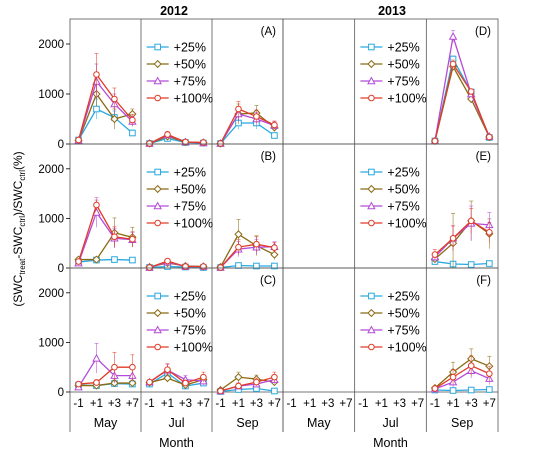 The height and width of the screenshot is (471, 550). I want to click on column-title-2013: 2013, so click(392, 11).